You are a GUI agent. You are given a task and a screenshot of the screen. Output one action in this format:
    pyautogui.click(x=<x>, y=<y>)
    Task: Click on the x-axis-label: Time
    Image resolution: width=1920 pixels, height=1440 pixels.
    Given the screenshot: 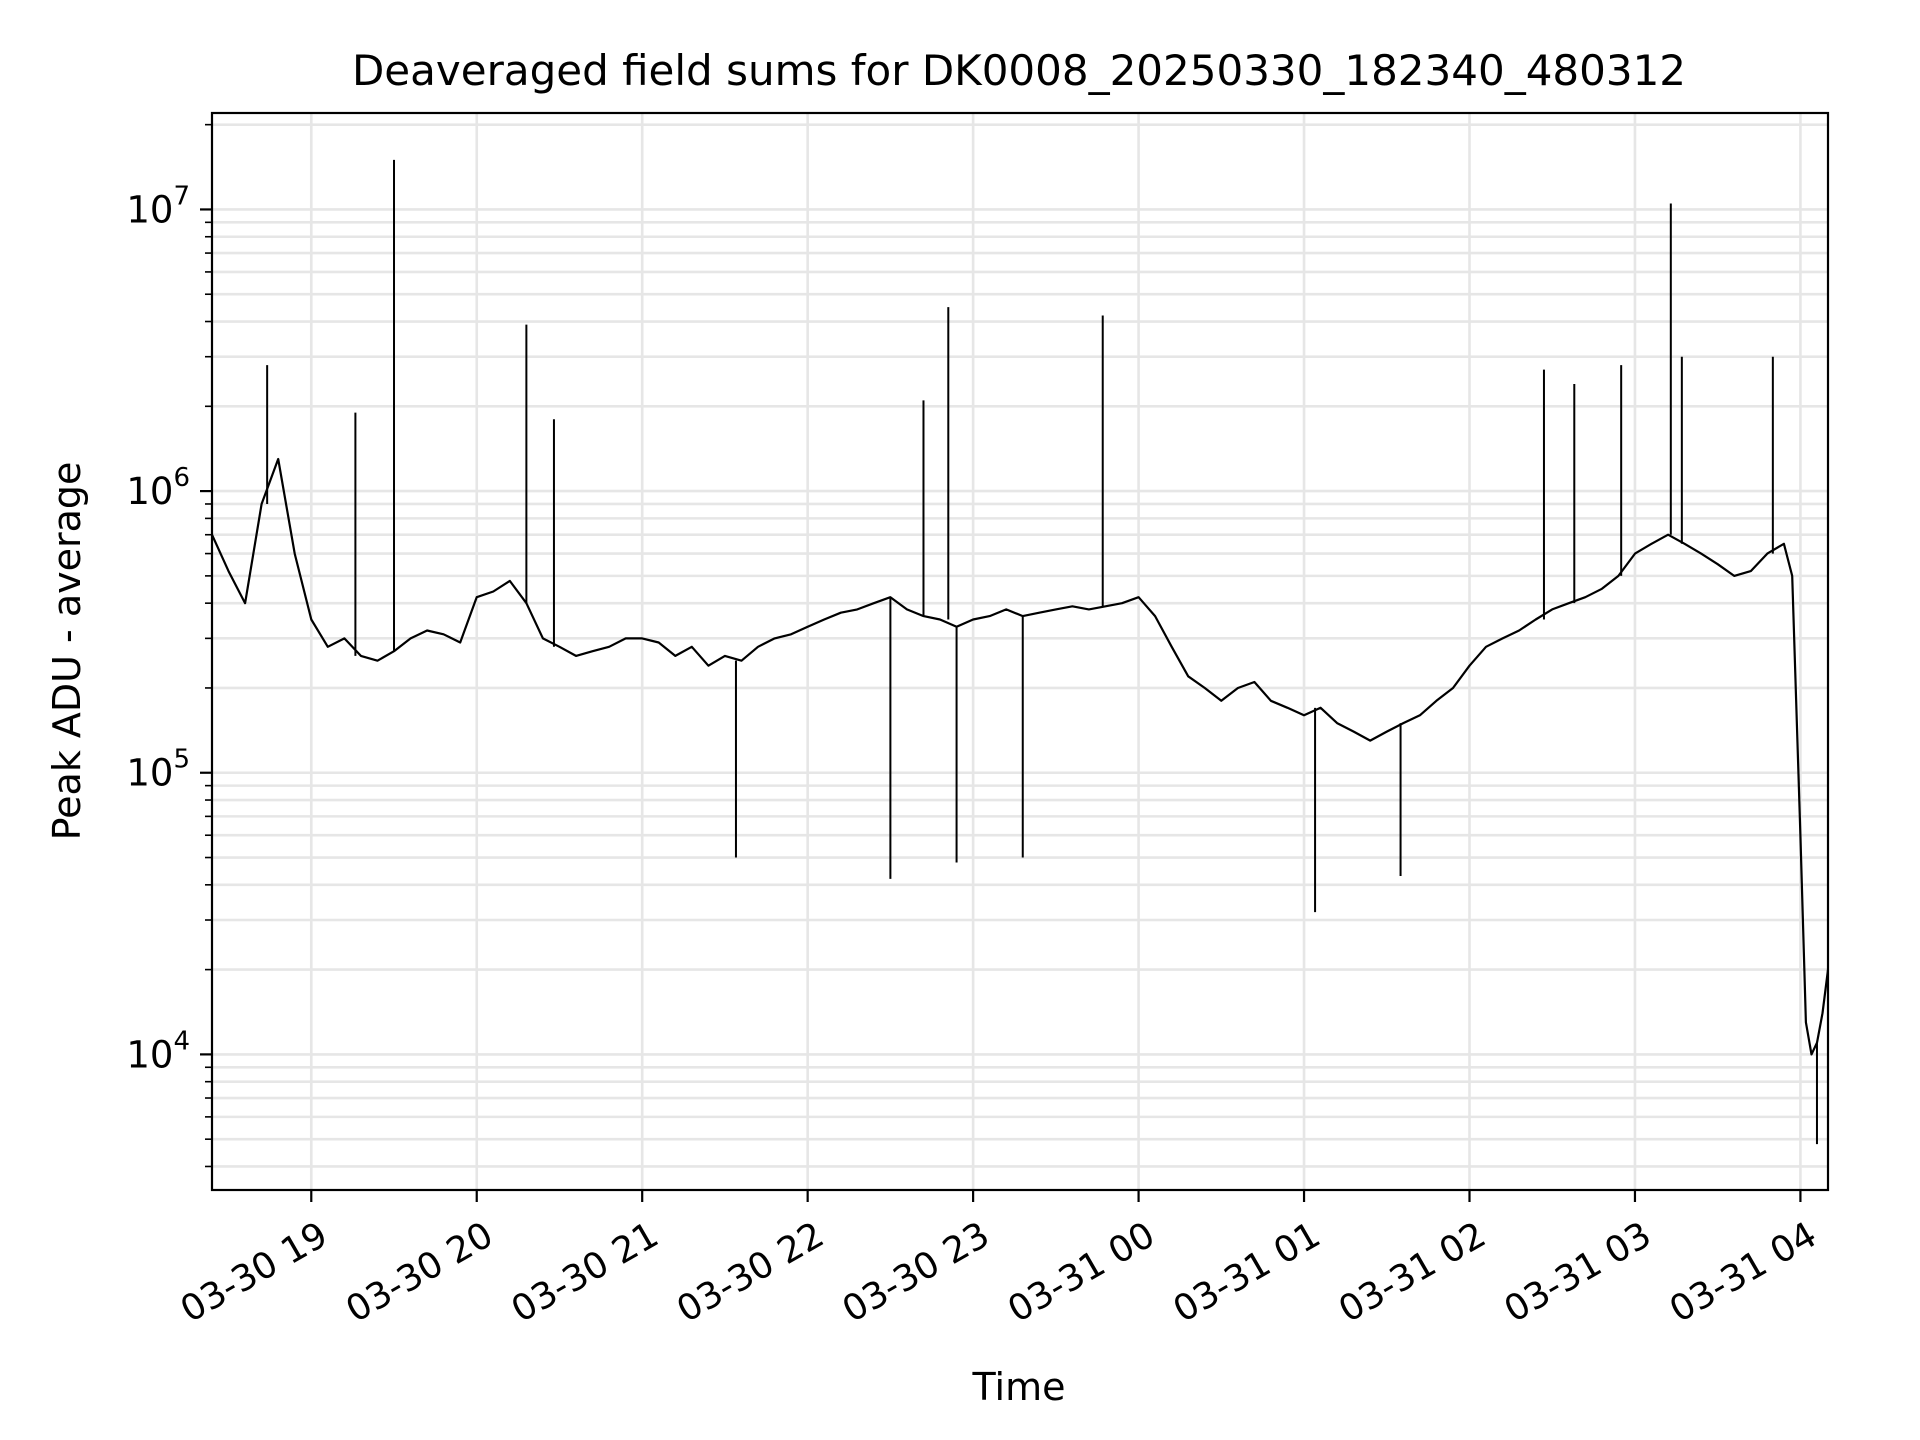 What is the action you would take?
    pyautogui.click(x=1019, y=1387)
    